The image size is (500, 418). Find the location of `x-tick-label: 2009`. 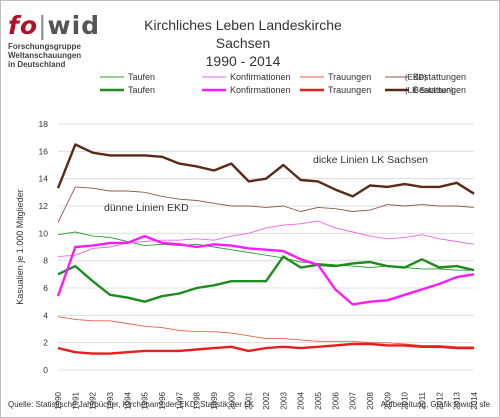

x-tick-label: 2009 is located at coordinates (387, 400).